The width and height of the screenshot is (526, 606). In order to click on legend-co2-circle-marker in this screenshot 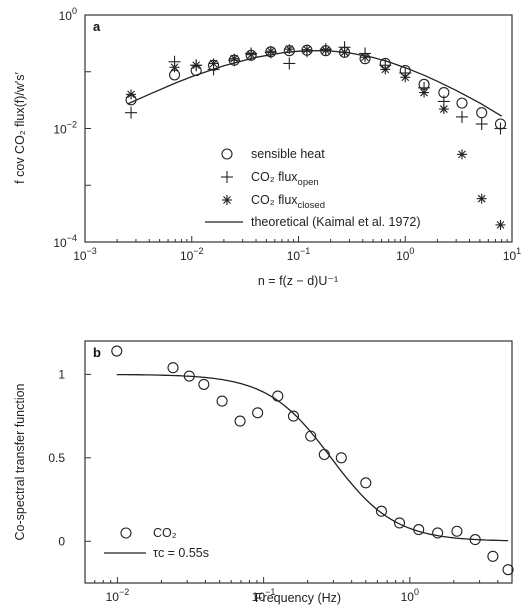, I will do `click(126, 533)`.